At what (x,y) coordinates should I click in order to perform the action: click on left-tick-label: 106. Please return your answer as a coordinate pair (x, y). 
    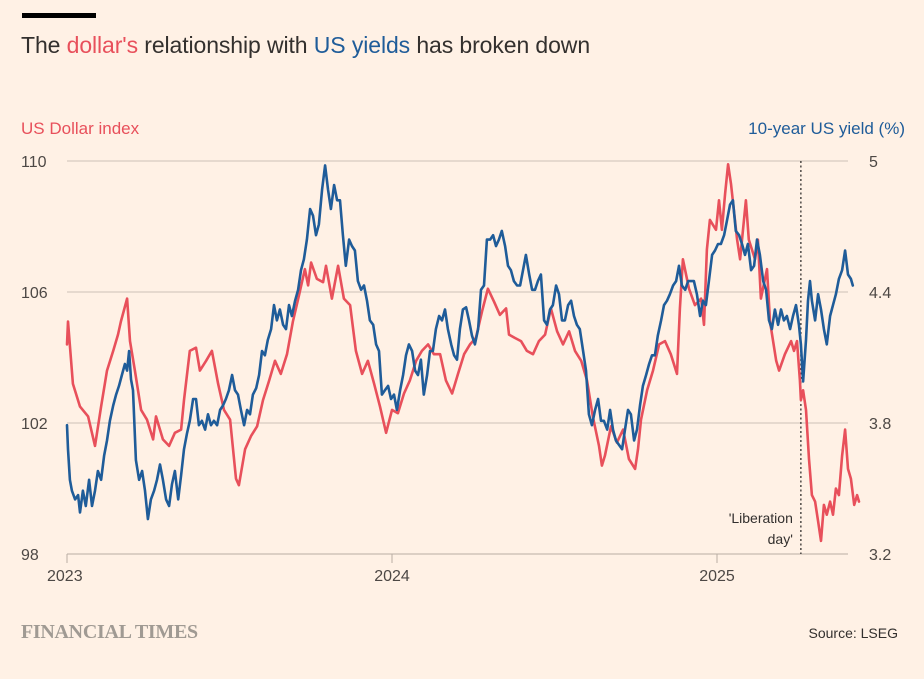
    Looking at the image, I should click on (34, 293).